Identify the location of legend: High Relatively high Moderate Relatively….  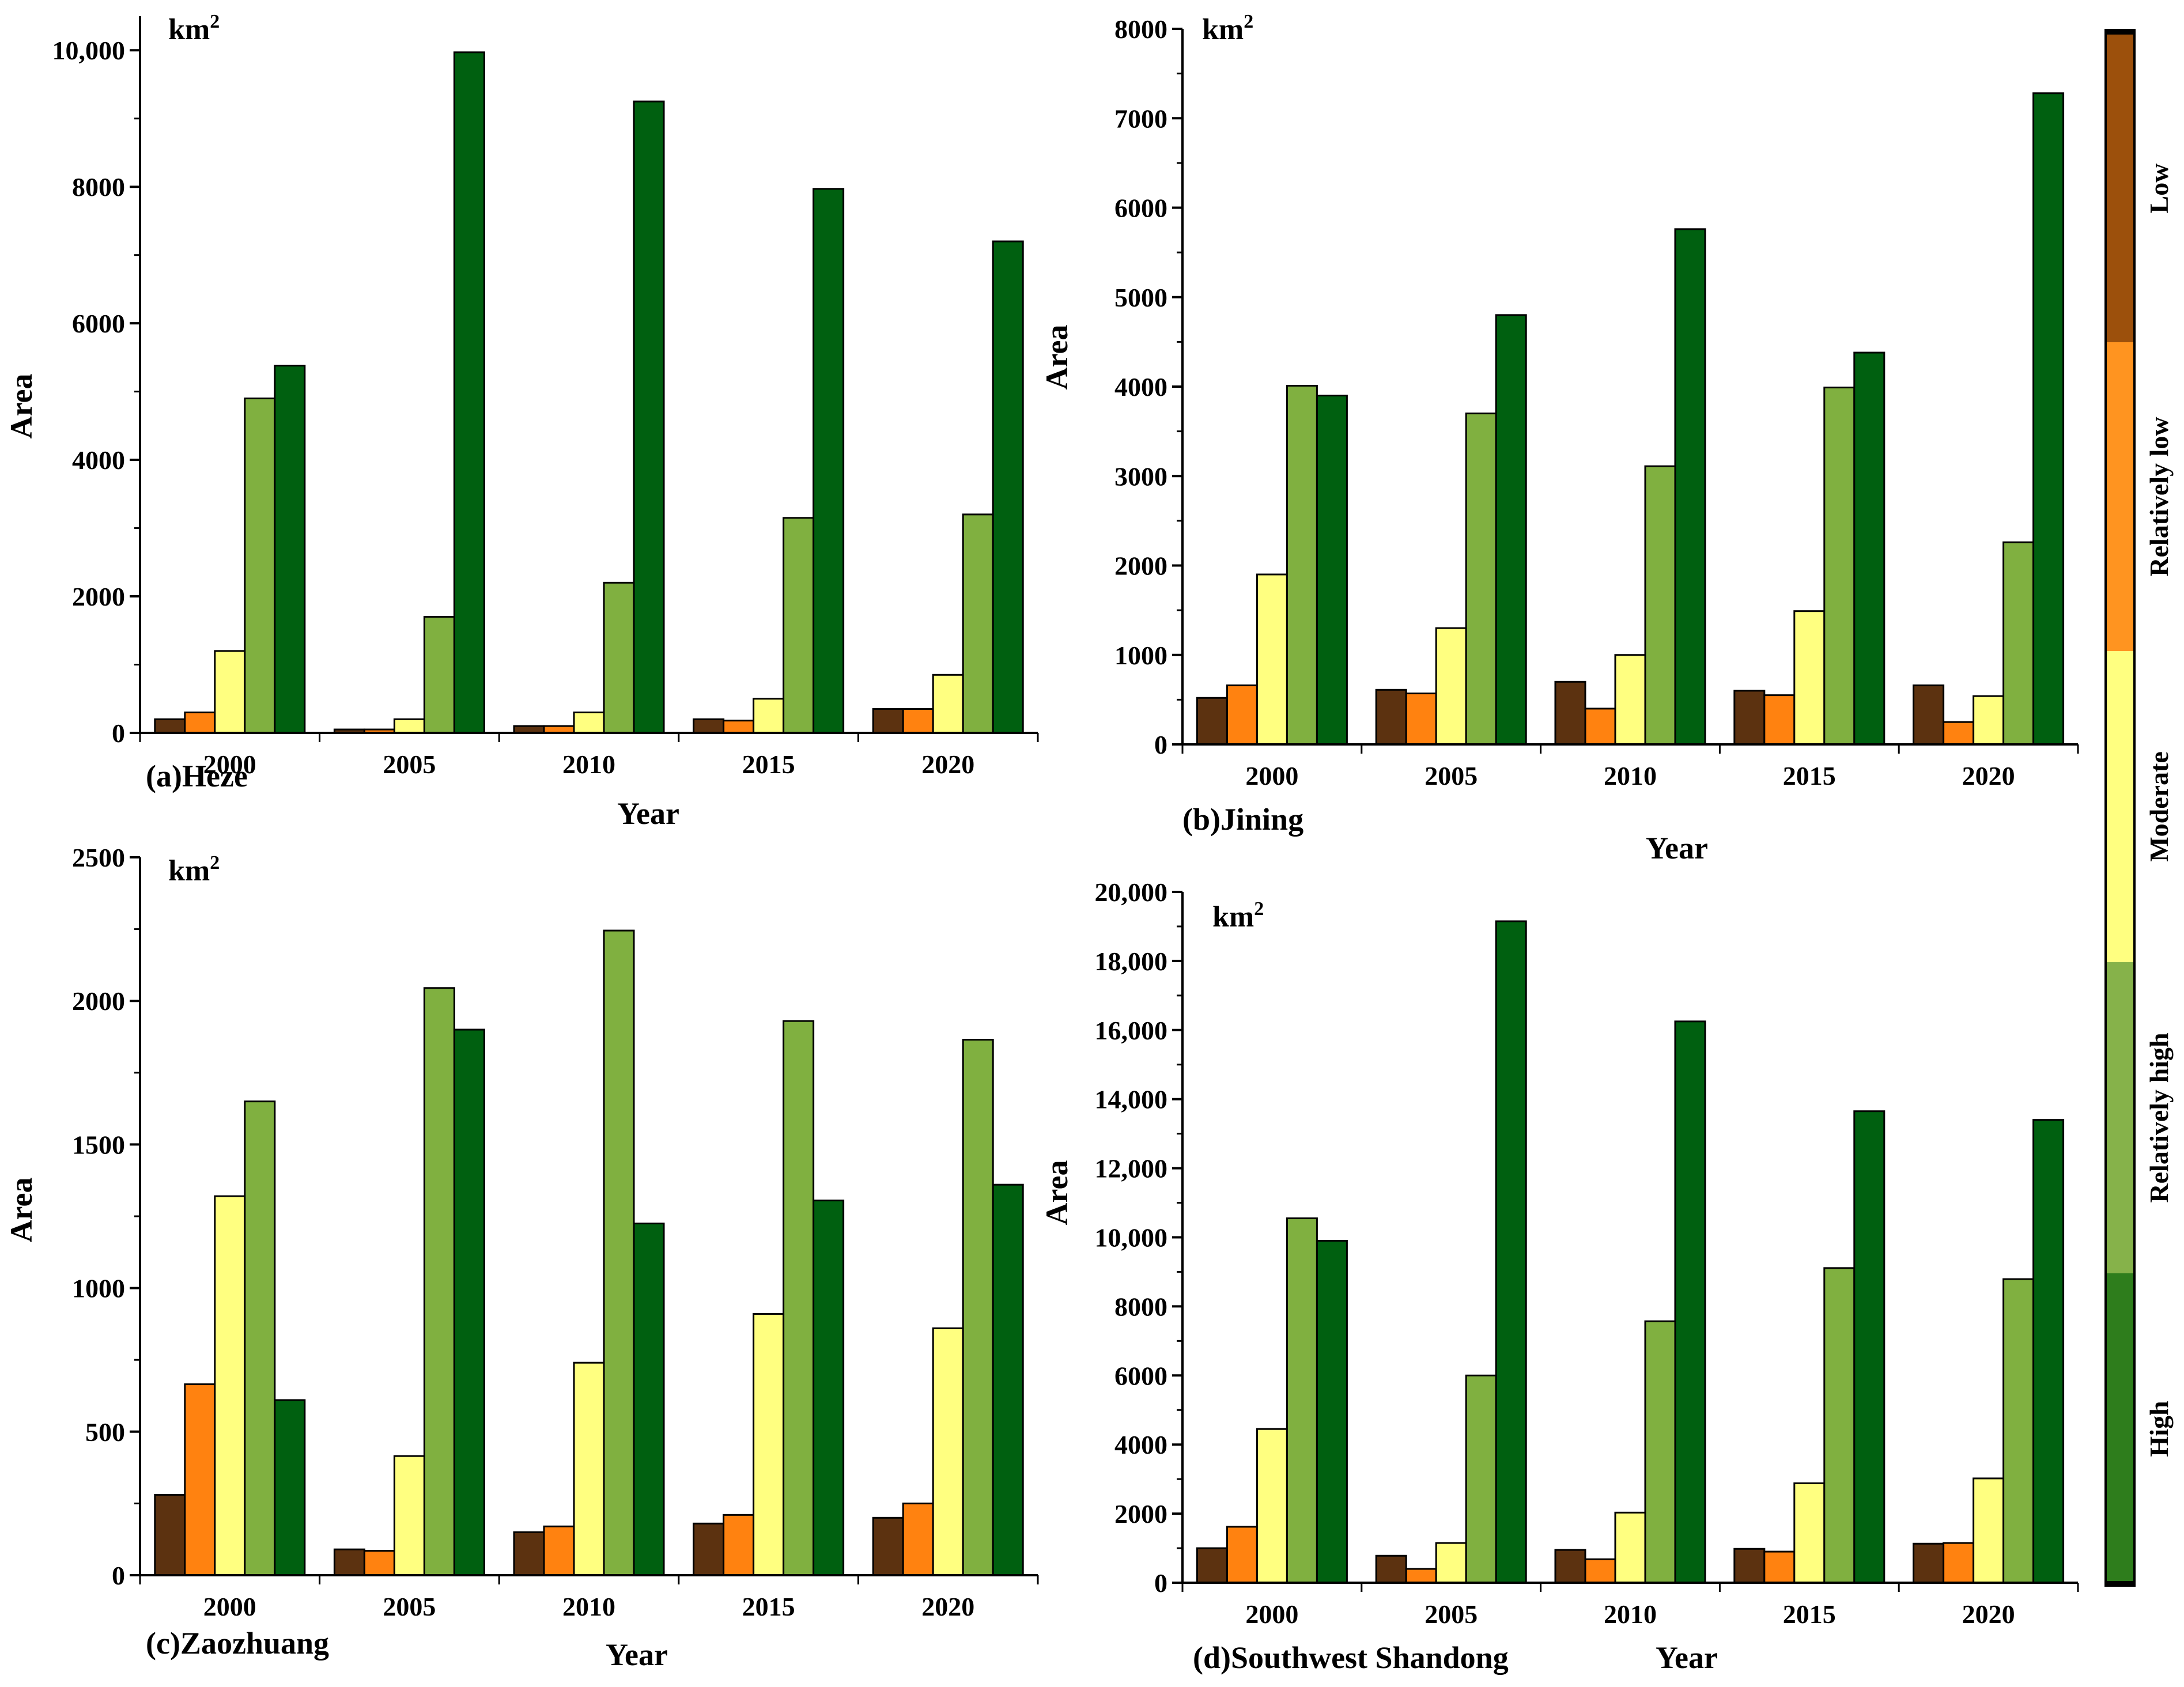
(2139, 808).